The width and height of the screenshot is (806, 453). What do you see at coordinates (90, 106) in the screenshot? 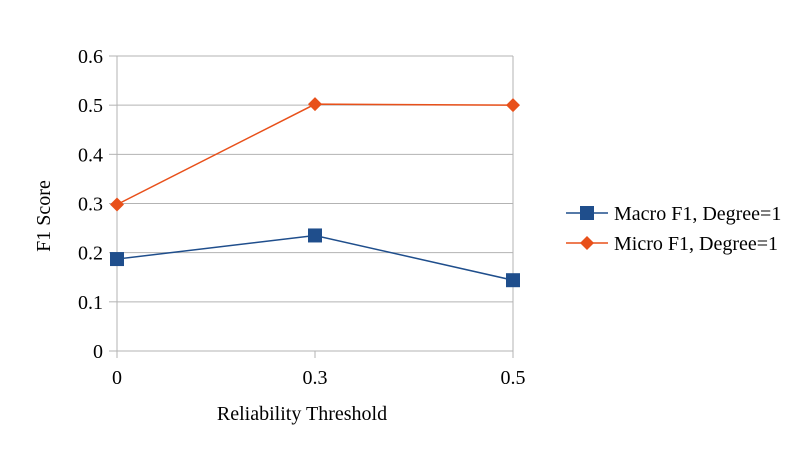
I see `y-tick-label: 0.5` at bounding box center [90, 106].